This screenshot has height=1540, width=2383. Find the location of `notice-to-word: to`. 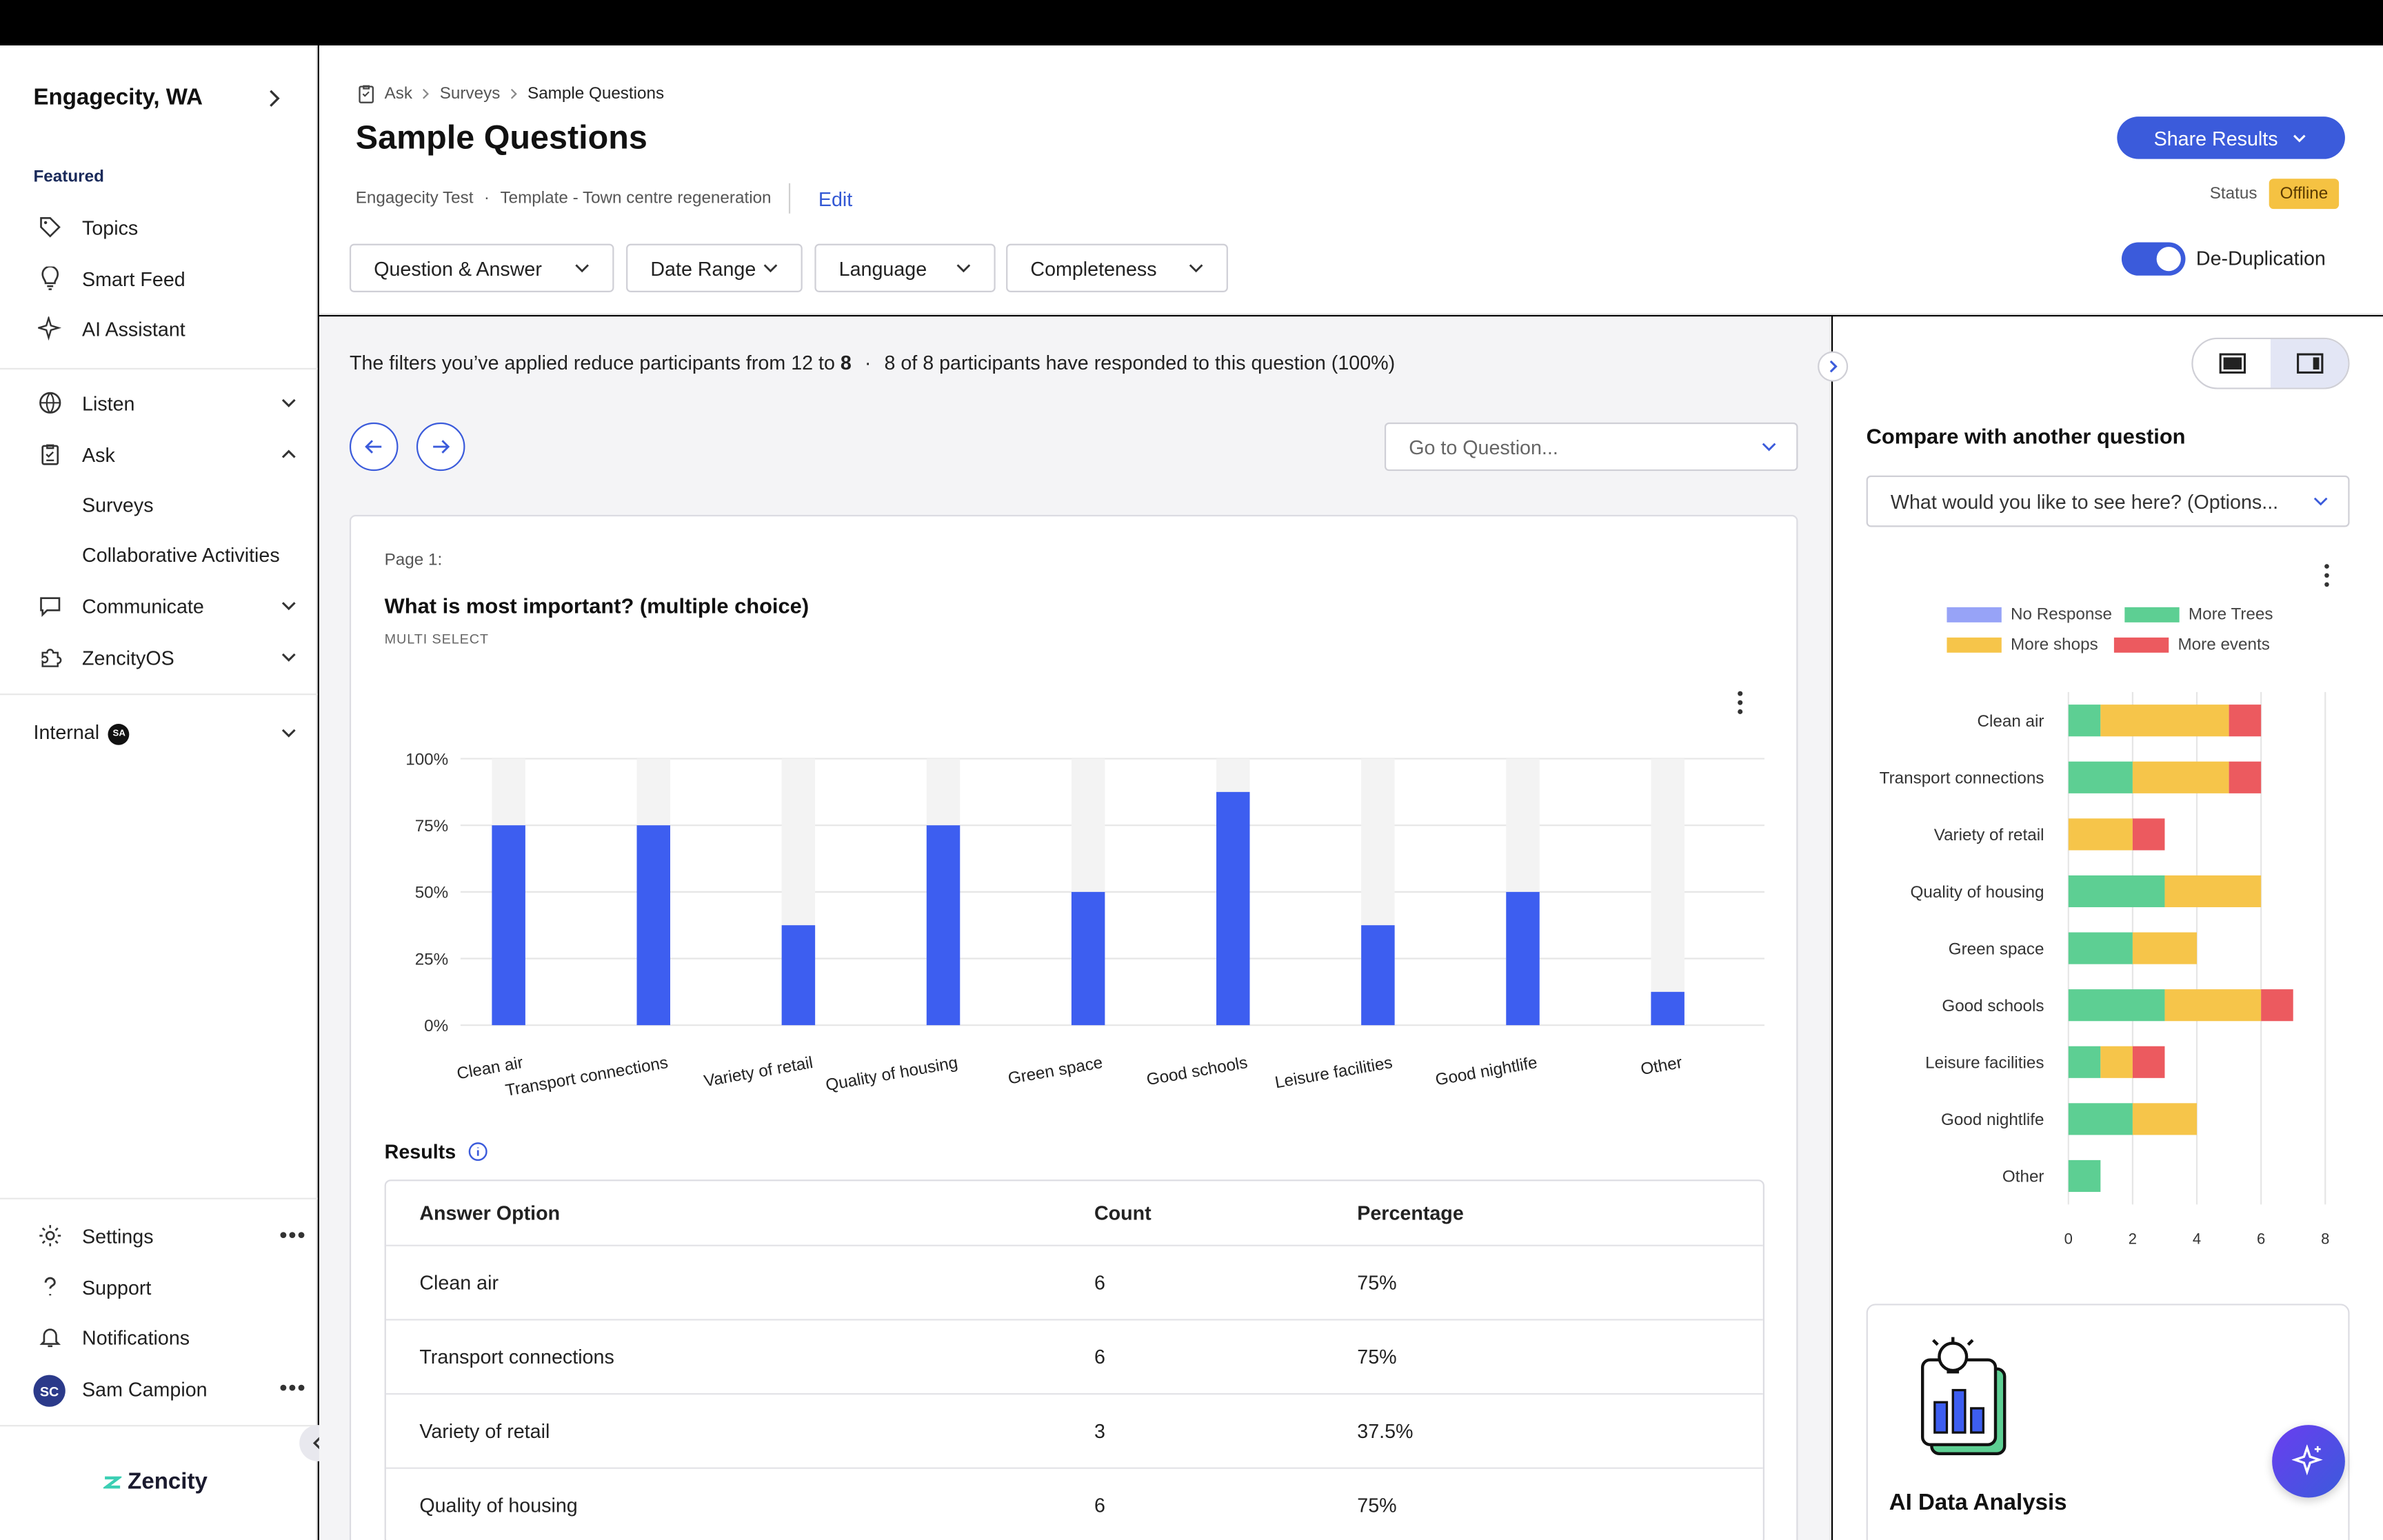

notice-to-word: to is located at coordinates (827, 363).